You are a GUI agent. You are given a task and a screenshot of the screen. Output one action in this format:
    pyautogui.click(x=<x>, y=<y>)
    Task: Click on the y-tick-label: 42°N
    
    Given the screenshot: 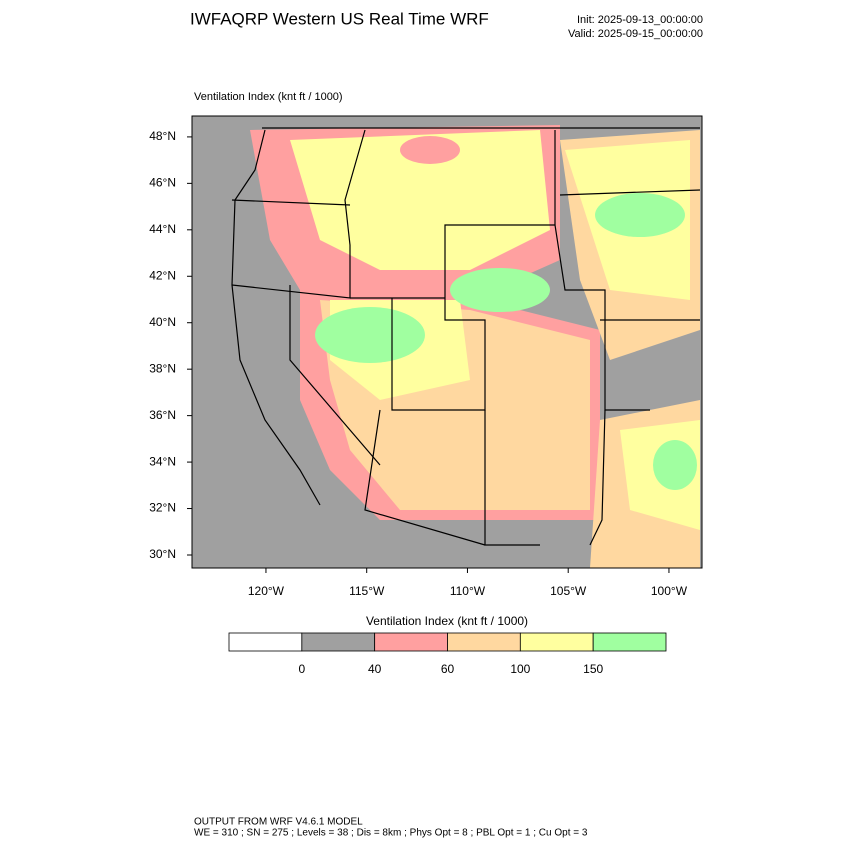 What is the action you would take?
    pyautogui.click(x=162, y=275)
    